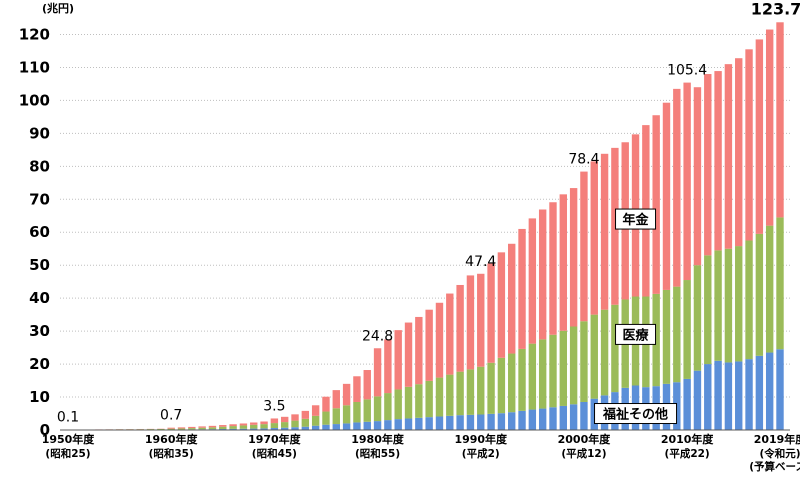 The height and width of the screenshot is (480, 800). What do you see at coordinates (635, 415) in the screenshot?
I see `legend-text: 福祉その他` at bounding box center [635, 415].